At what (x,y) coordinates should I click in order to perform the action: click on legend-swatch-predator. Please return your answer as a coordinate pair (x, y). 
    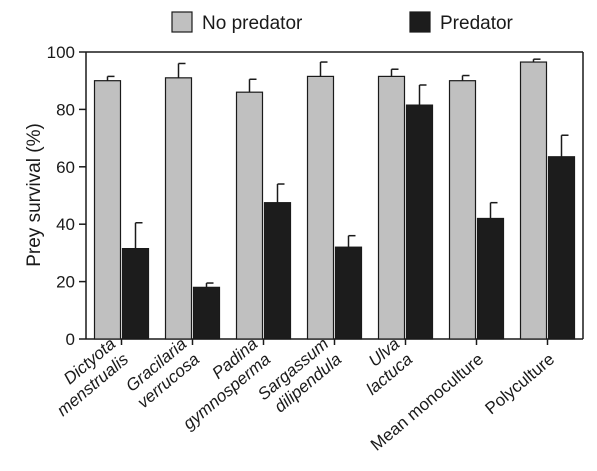
    Looking at the image, I should click on (420, 22).